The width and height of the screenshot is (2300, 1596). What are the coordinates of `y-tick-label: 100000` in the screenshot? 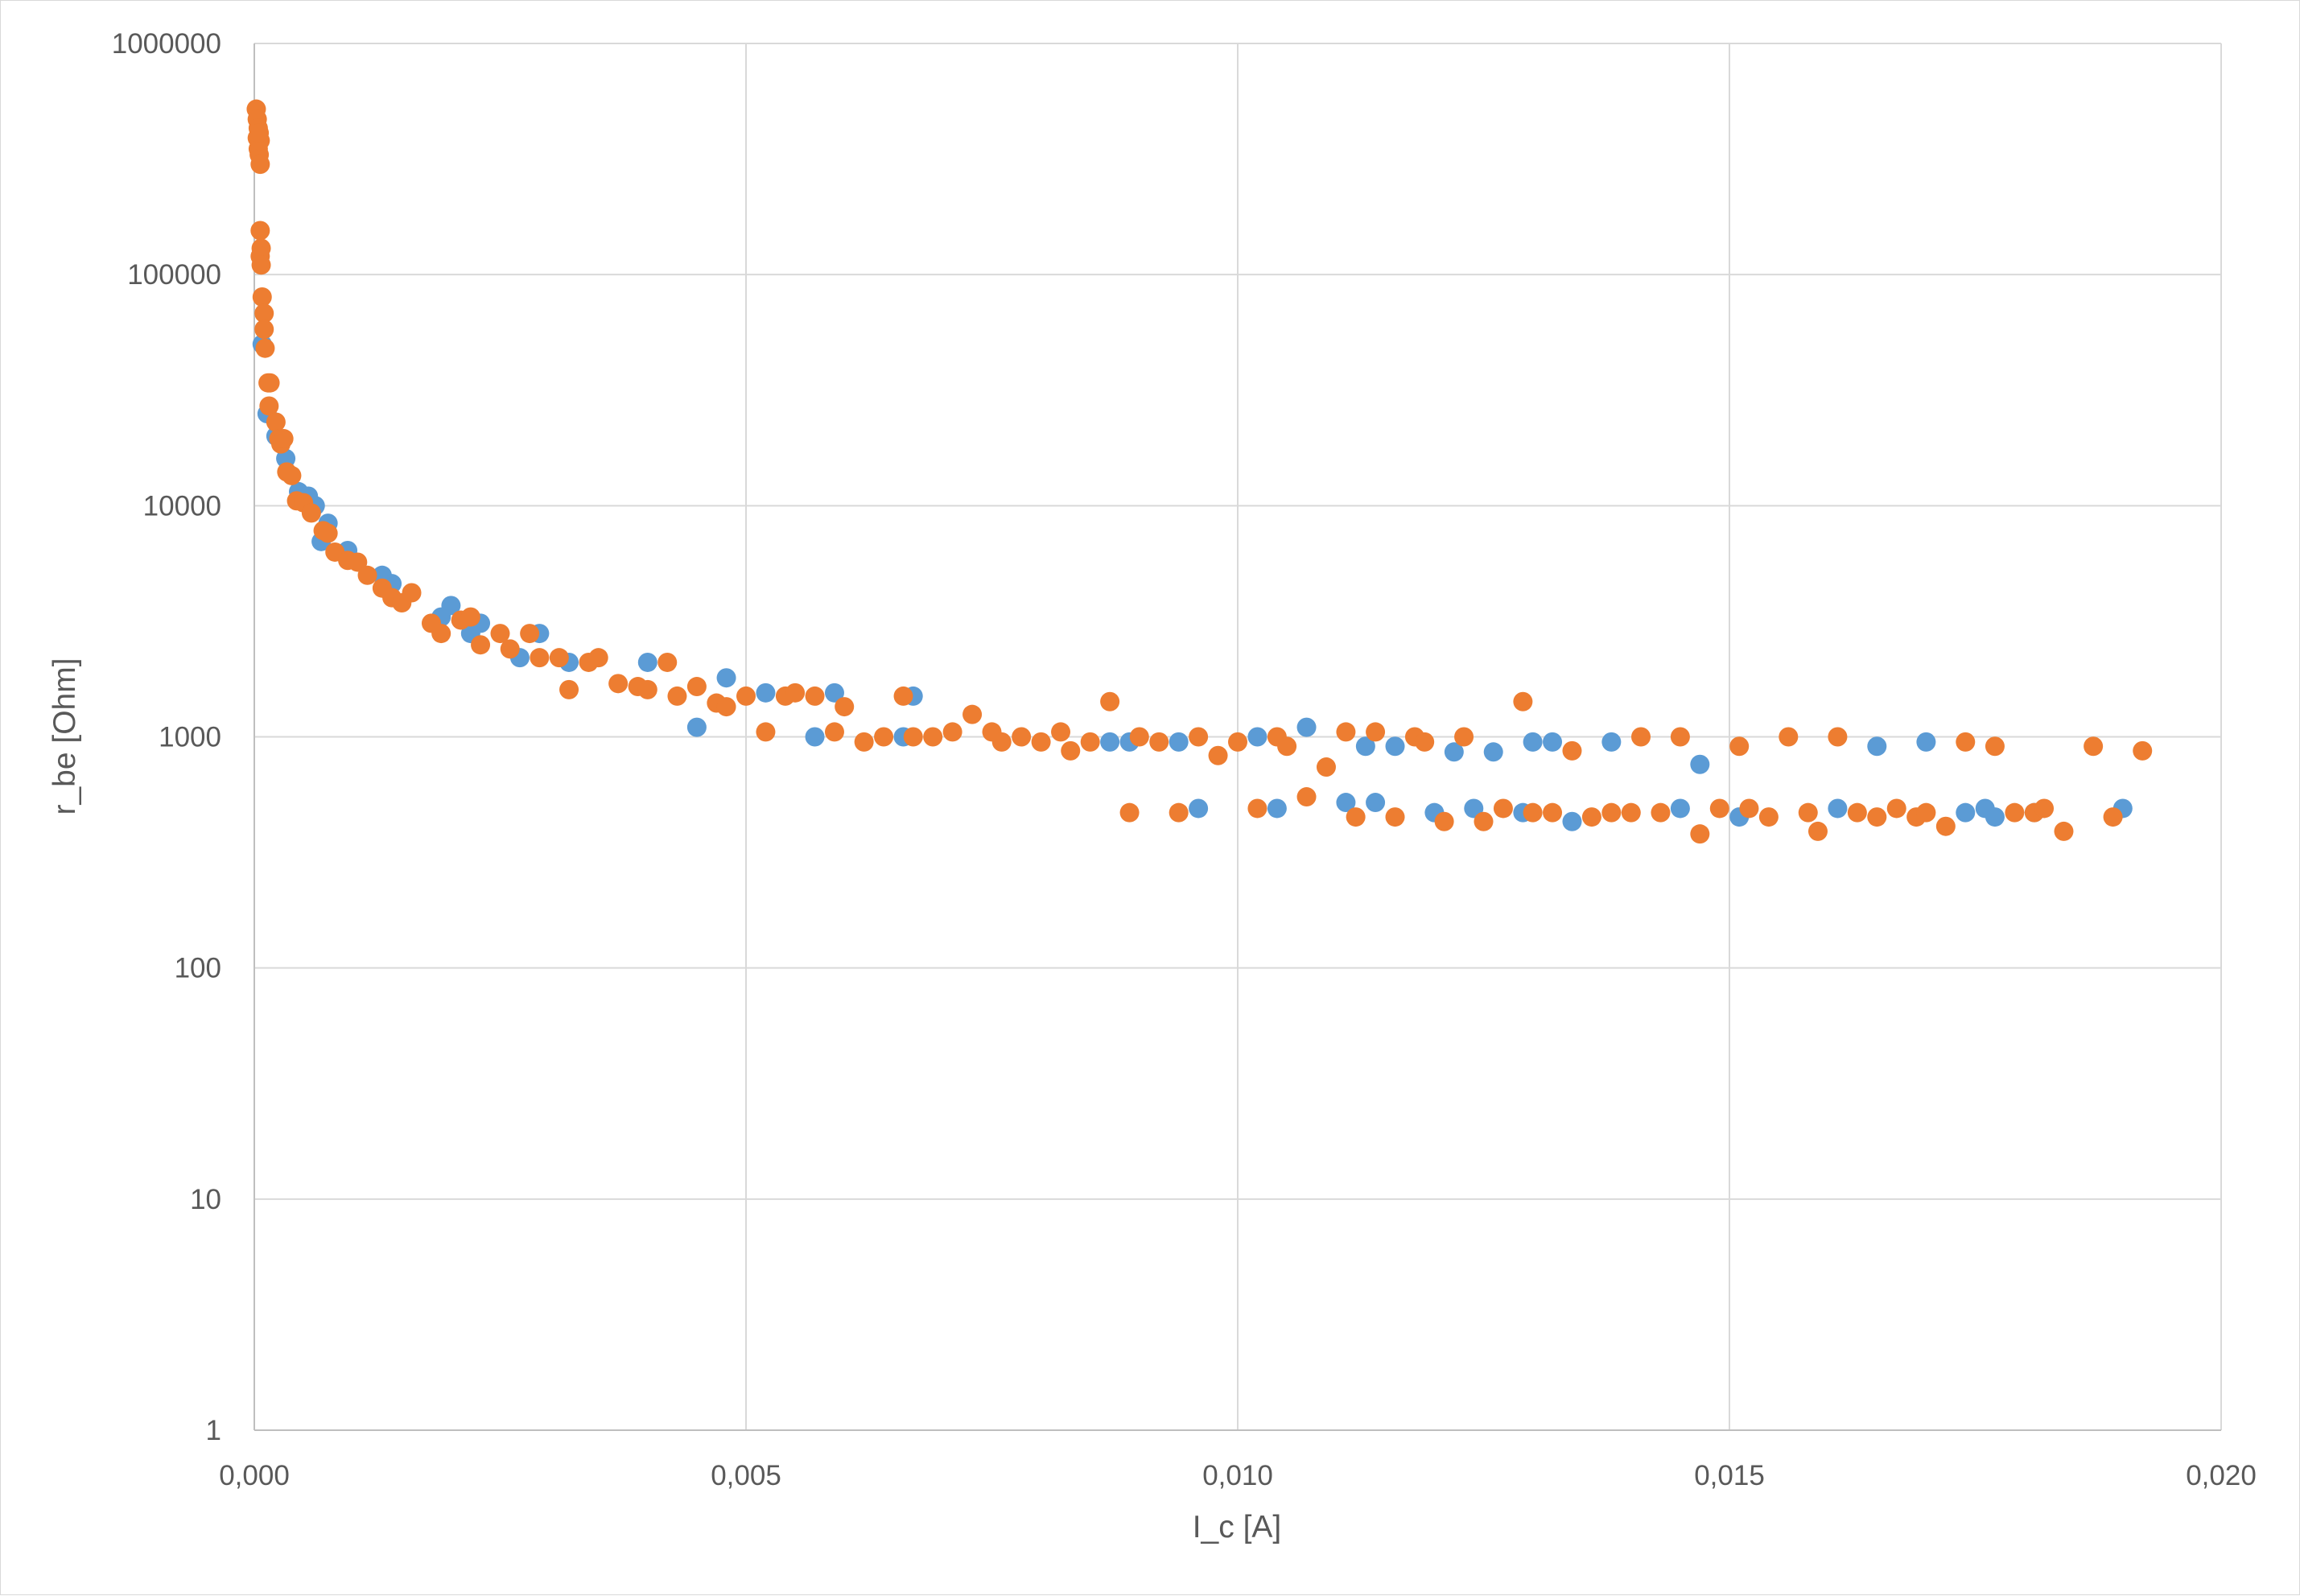 It's located at (174, 275).